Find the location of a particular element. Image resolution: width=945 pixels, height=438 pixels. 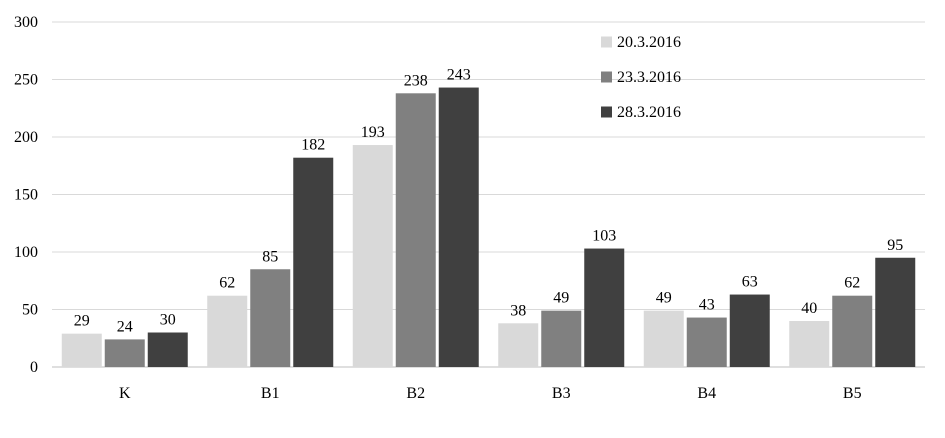

x-category-label: B3 is located at coordinates (561, 393).